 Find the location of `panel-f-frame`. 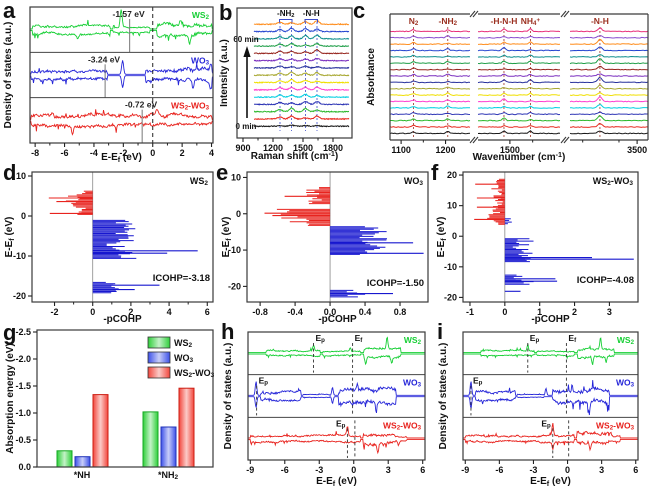

panel-f-frame is located at coordinates (550, 237).